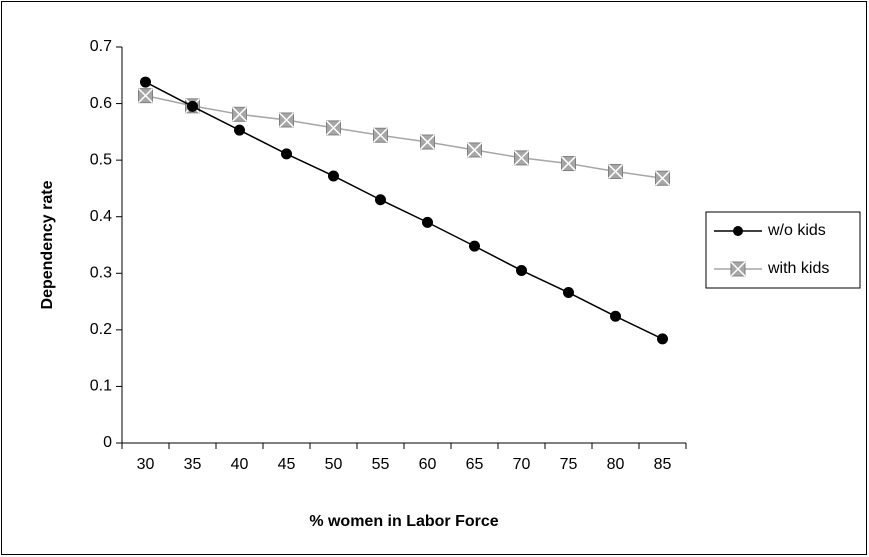 This screenshot has height=557, width=869. I want to click on y-tick-label: 0.2, so click(101, 329).